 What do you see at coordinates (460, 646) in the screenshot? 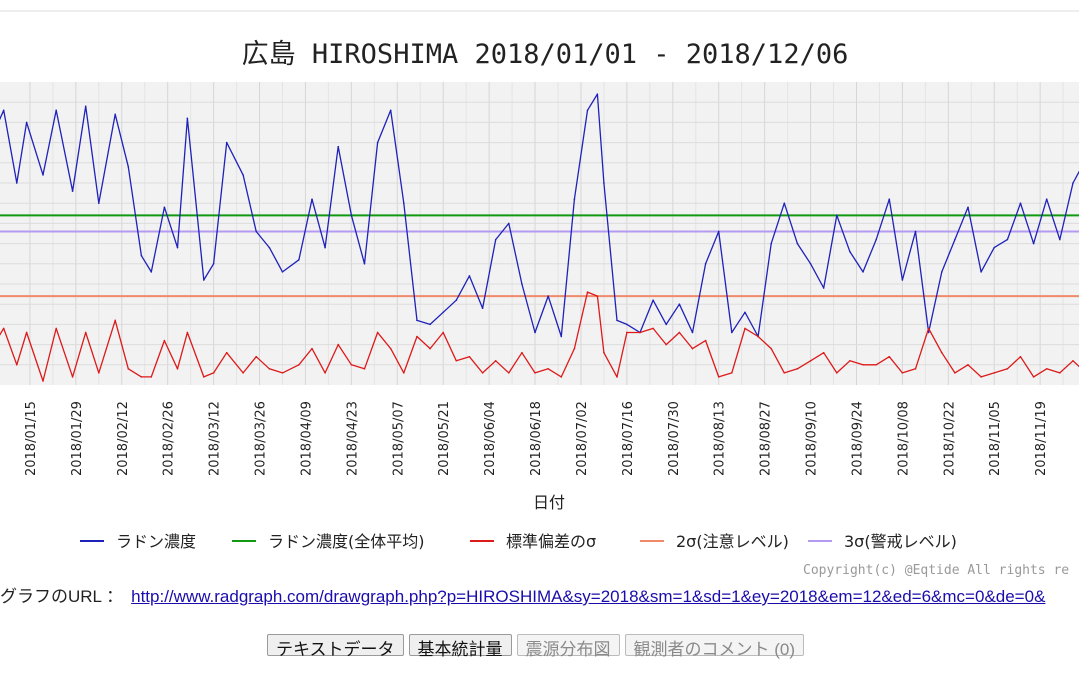
I see `basic-stats-button: 基本統計量` at bounding box center [460, 646].